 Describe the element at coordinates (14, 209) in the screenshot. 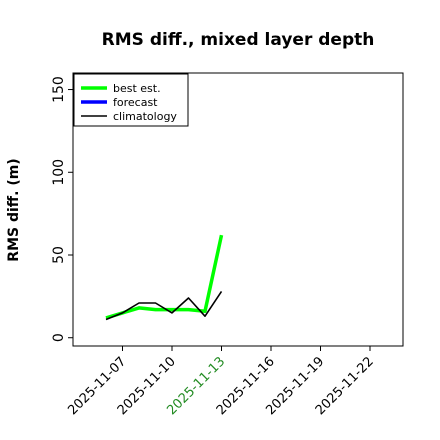

I see `y-axis-label: RMS diff. (m)` at that location.